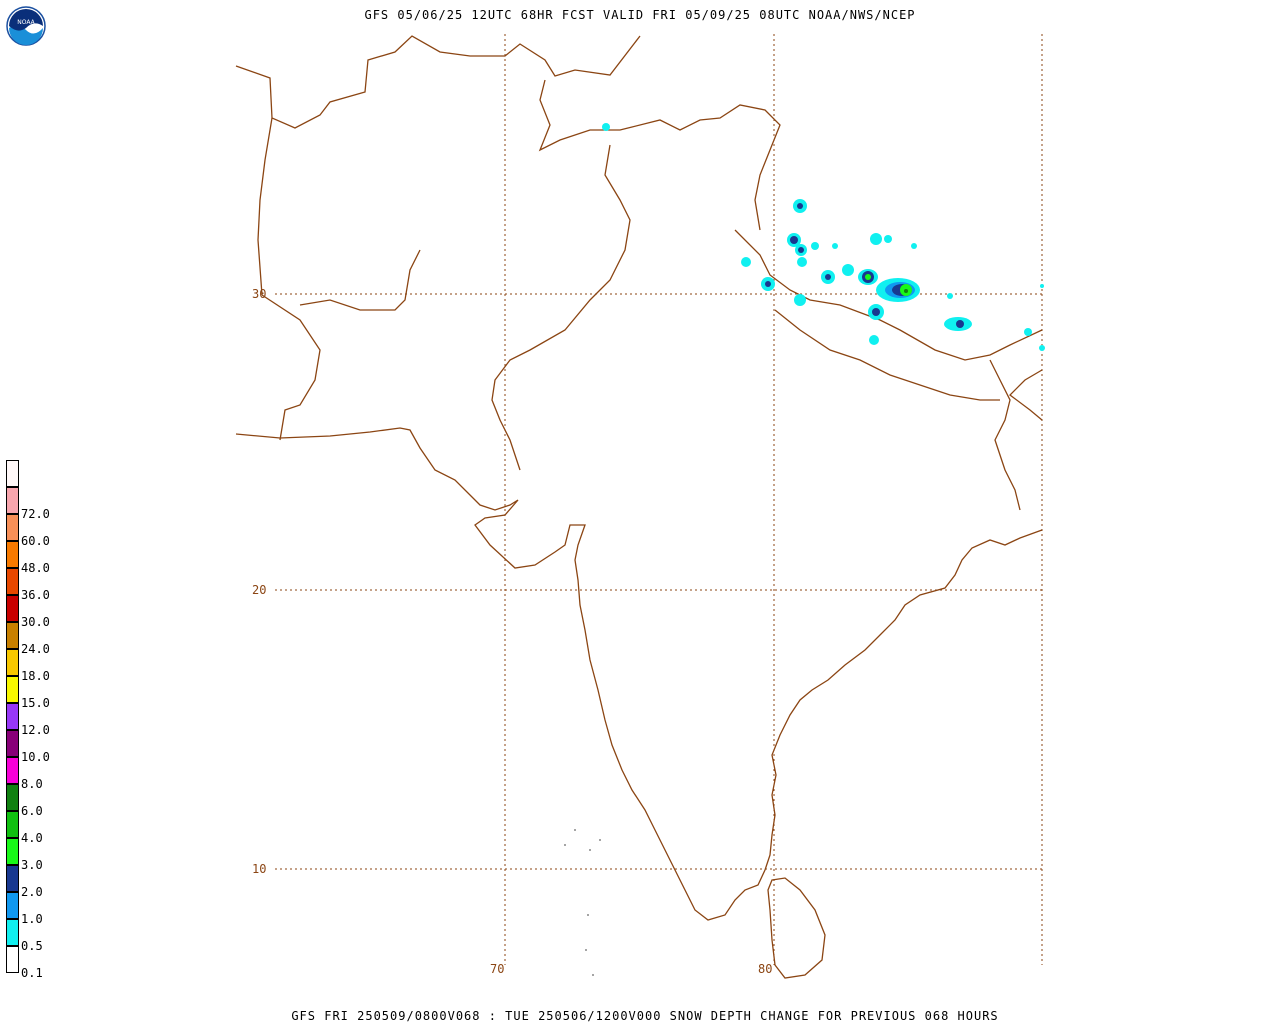 This screenshot has width=1280, height=1024. Describe the element at coordinates (259, 590) in the screenshot. I see `lat-label-20: 20` at that location.